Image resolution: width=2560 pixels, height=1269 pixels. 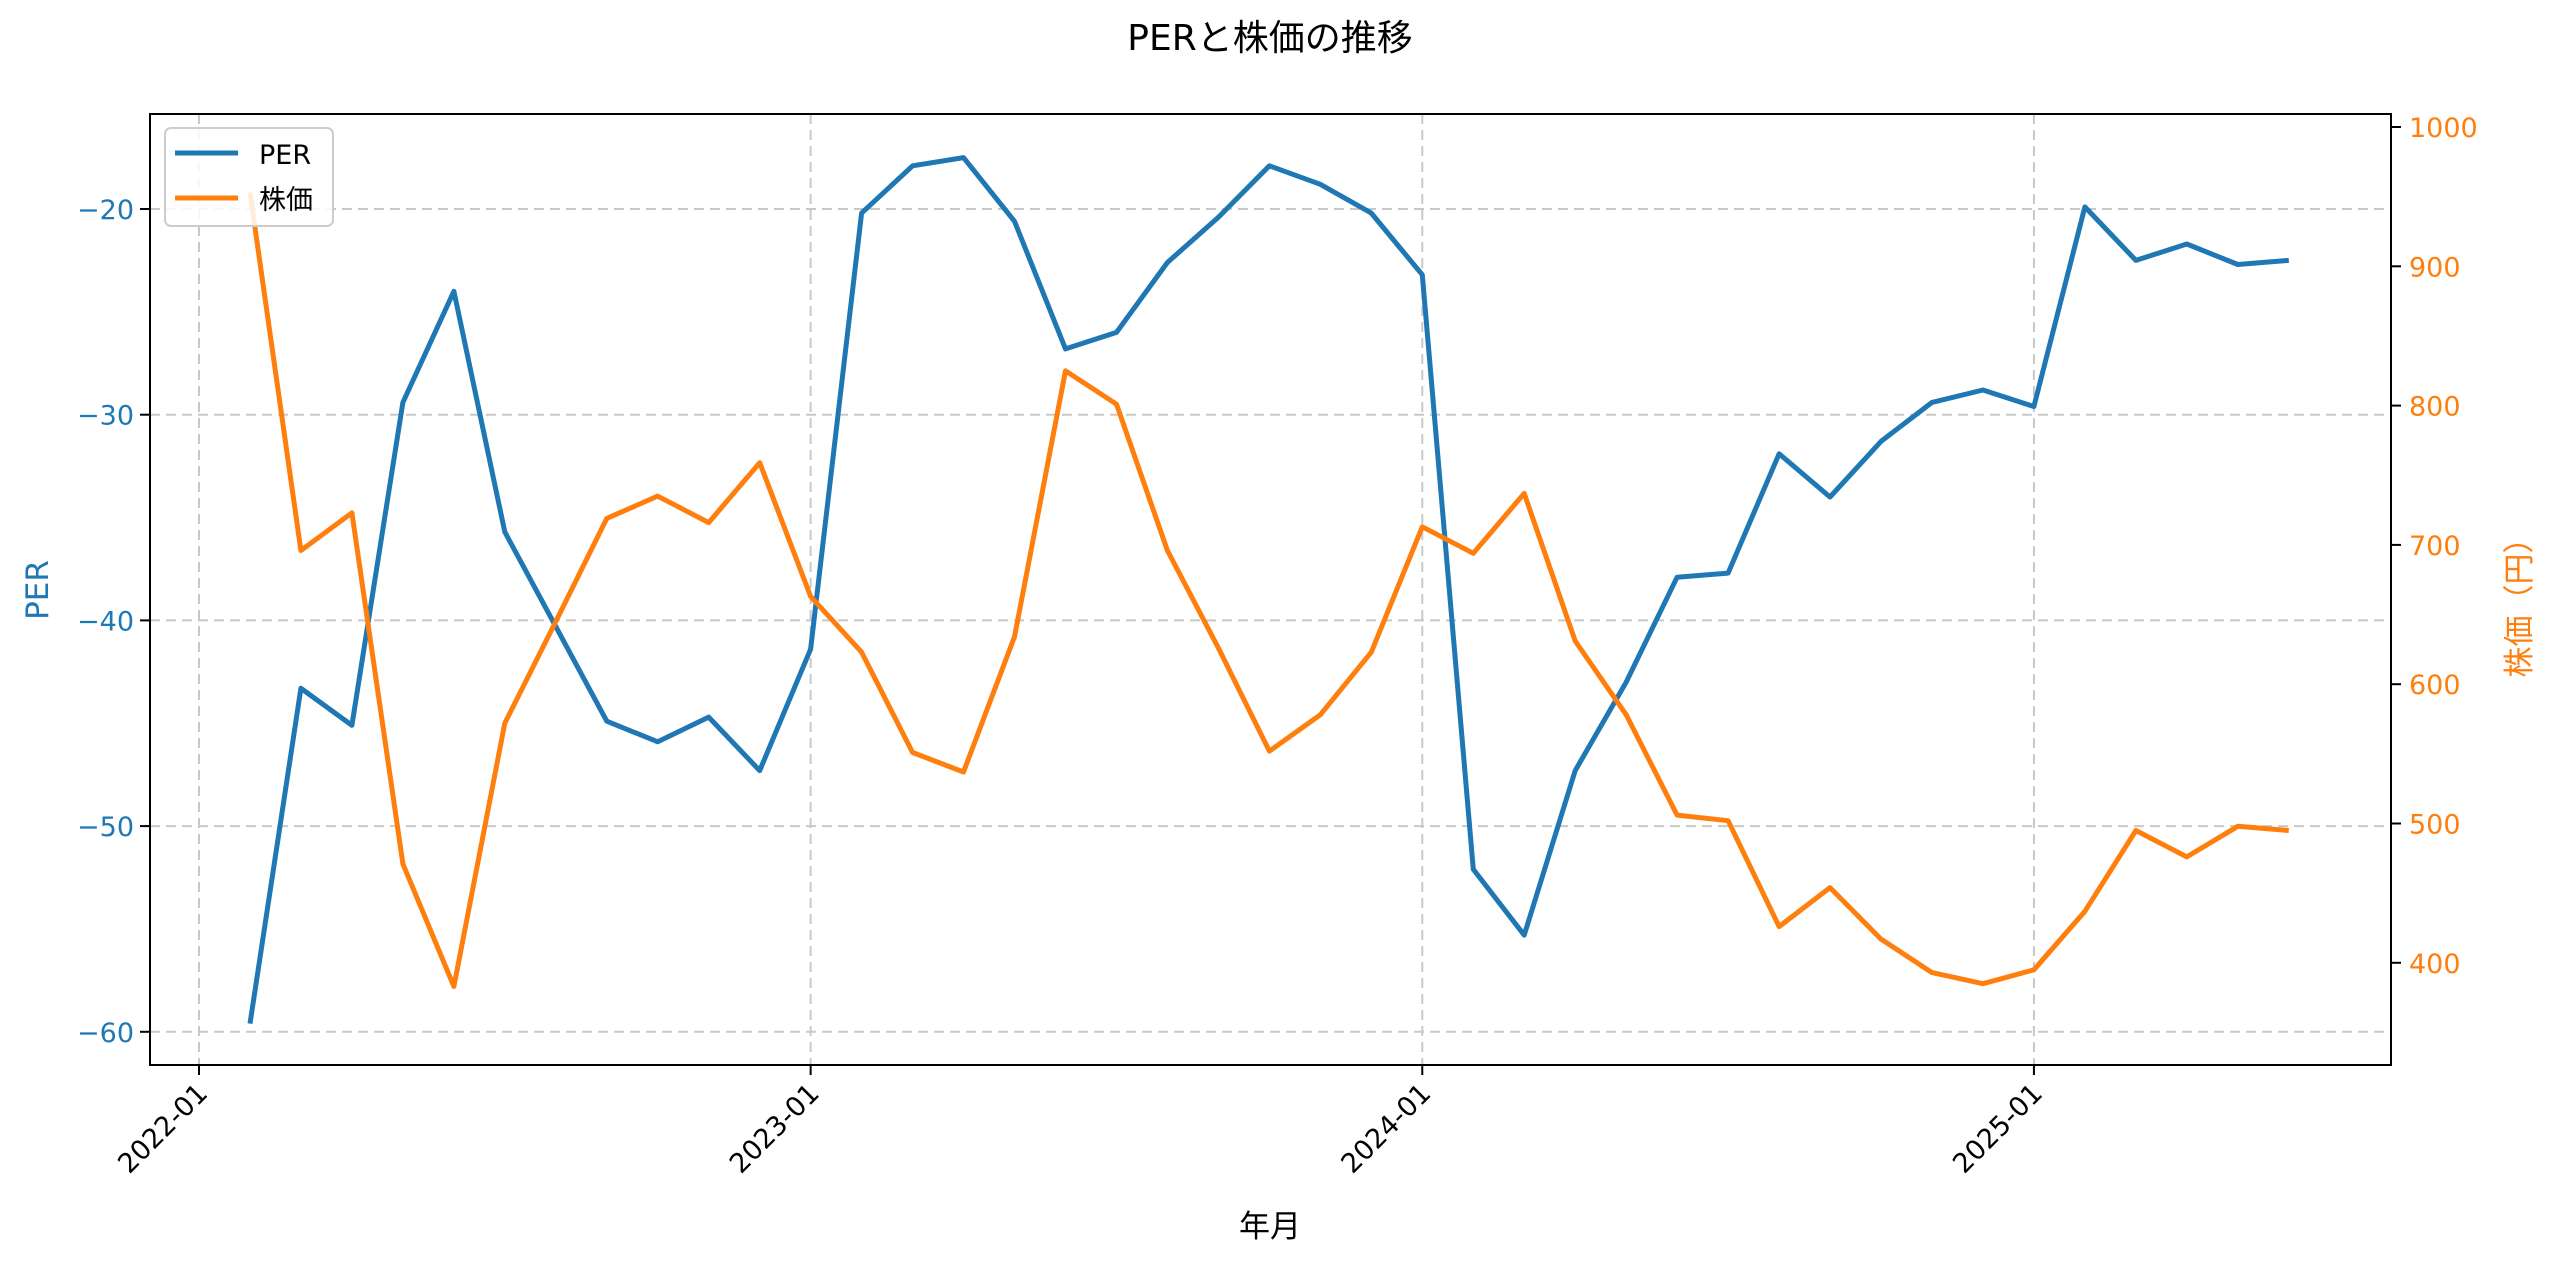 What do you see at coordinates (38, 590) in the screenshot?
I see `left-y-axis-label: PER` at bounding box center [38, 590].